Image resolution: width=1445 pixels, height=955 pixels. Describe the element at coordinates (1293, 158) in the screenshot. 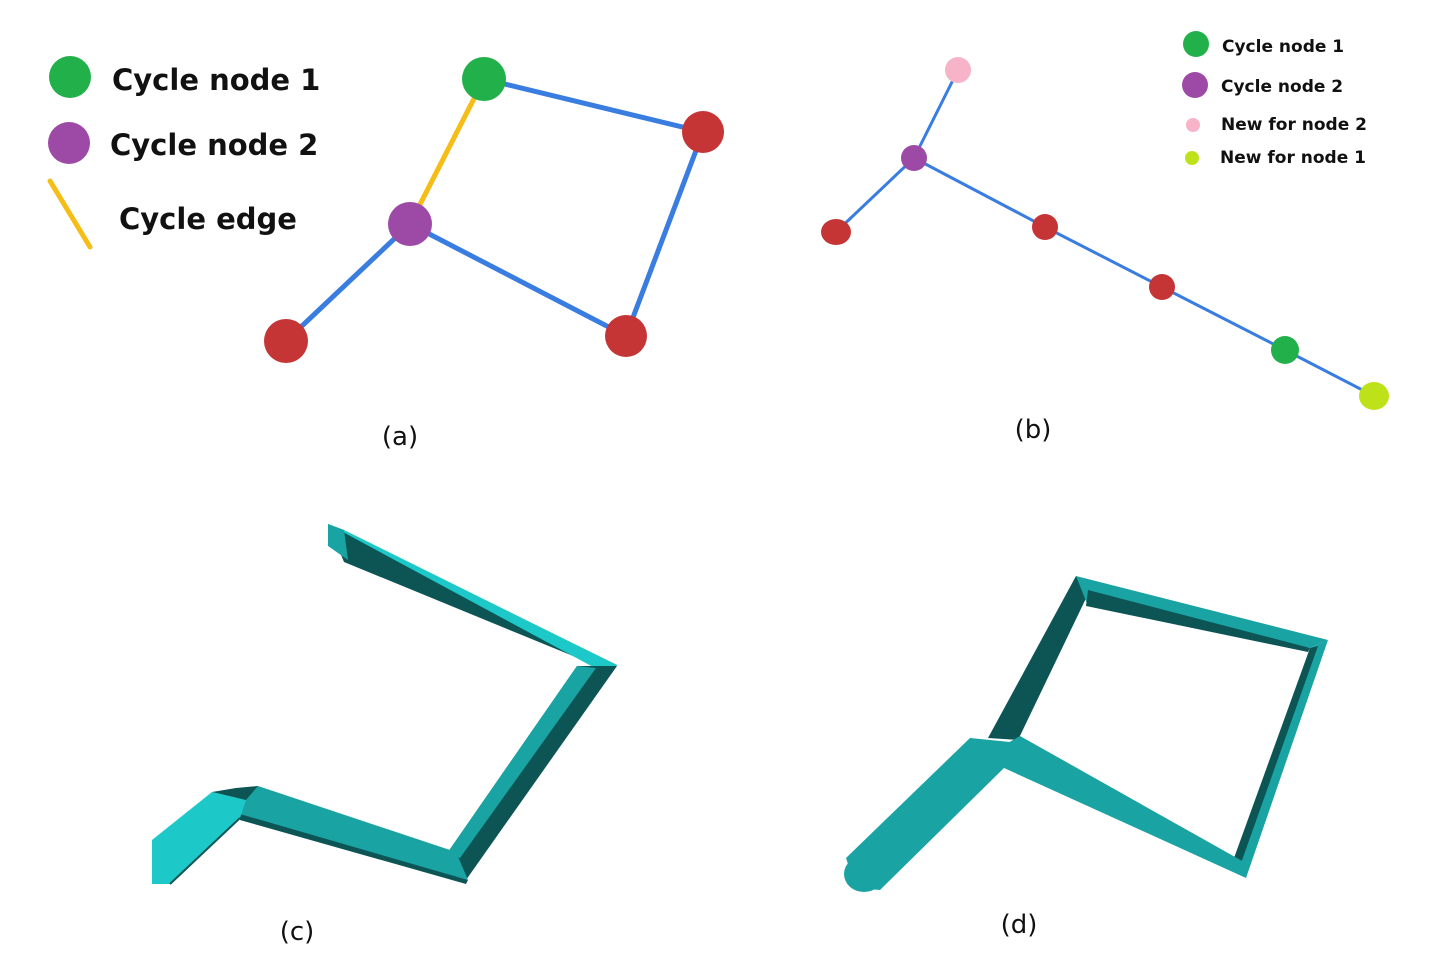

I see `legend-new-for-node-1-label: New for node 1` at that location.